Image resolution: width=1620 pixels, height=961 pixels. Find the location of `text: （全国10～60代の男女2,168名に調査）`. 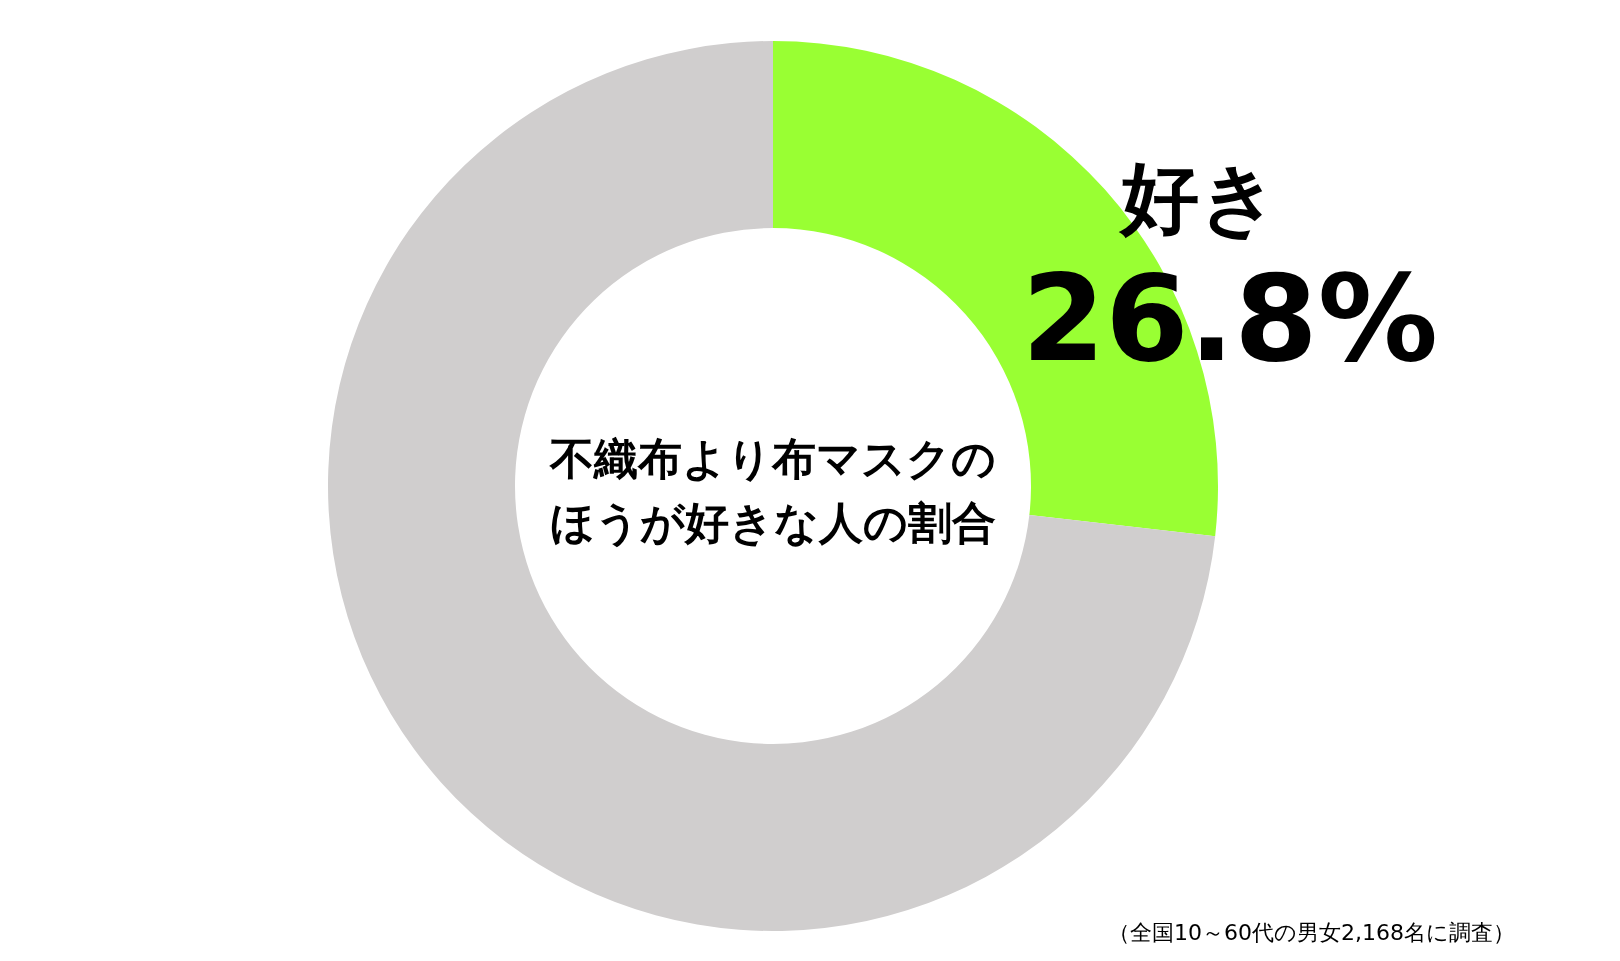

text: （全国10～60代の男女2,168名に調査） is located at coordinates (1311, 932).